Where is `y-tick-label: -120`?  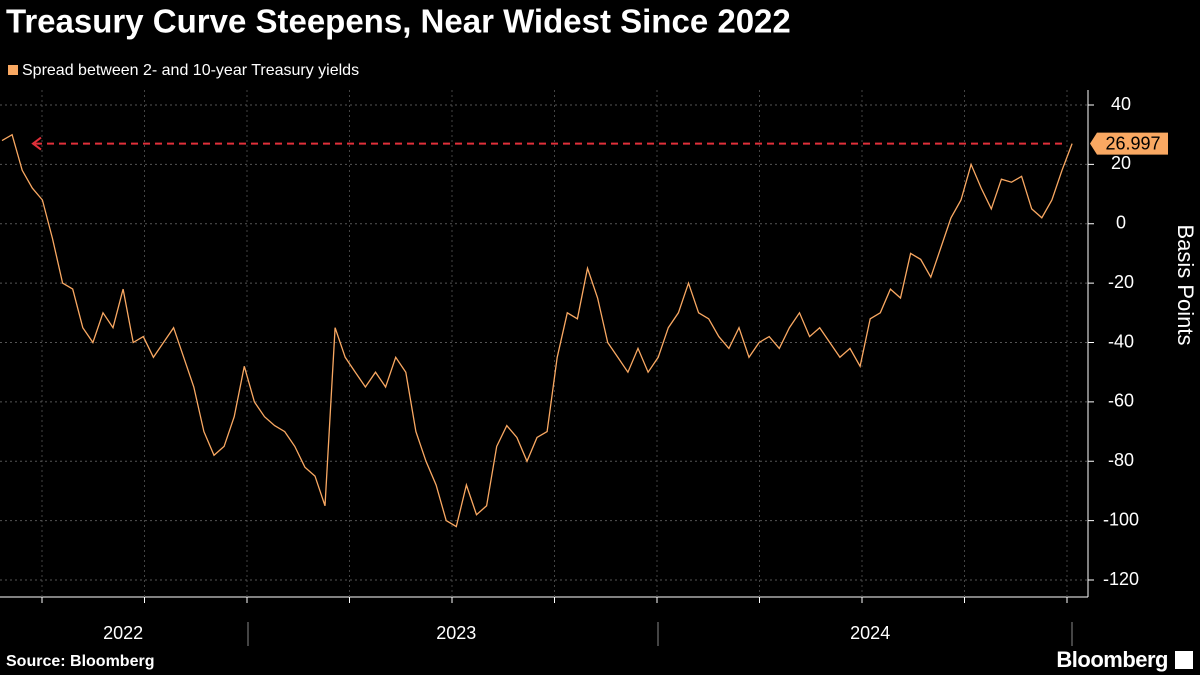
y-tick-label: -120 is located at coordinates (1121, 579).